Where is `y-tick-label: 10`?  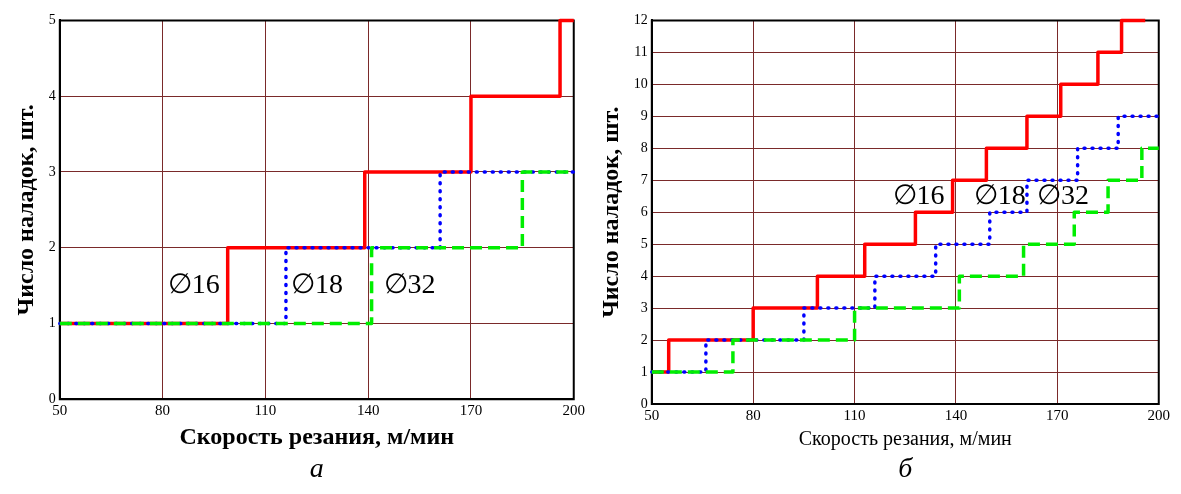 y-tick-label: 10 is located at coordinates (640, 84).